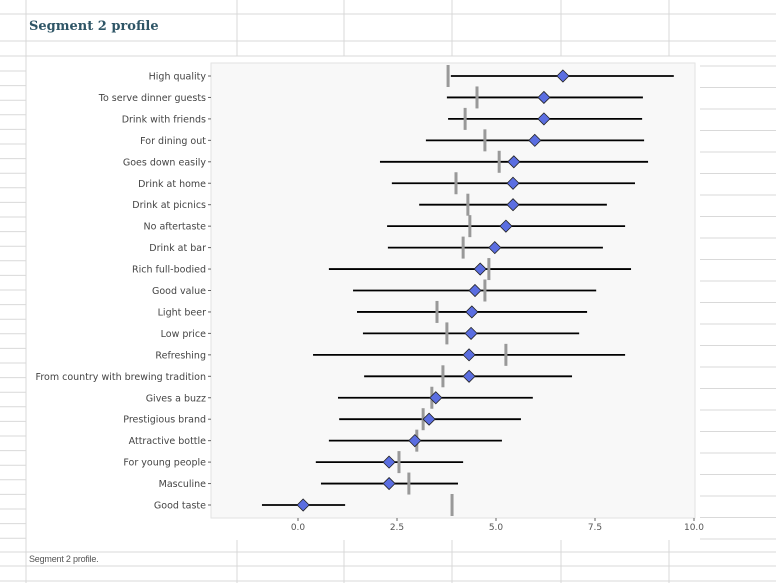  Describe the element at coordinates (169, 270) in the screenshot. I see `y-tick-label: Rich full-bodied` at that location.